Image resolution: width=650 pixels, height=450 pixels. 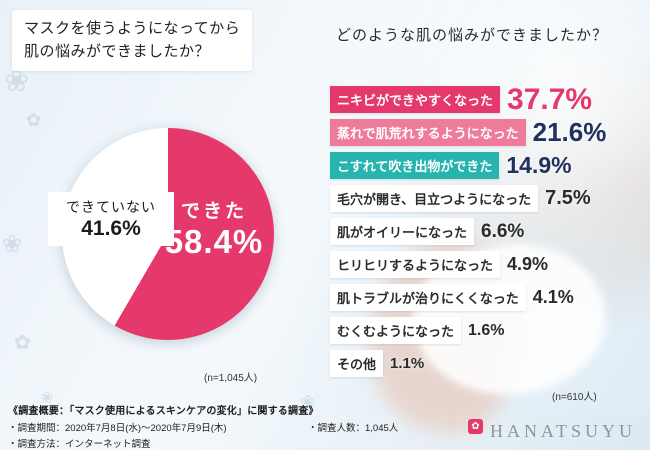 I want to click on item-label: 肌トラブルが治りにくくなった, so click(x=428, y=297).